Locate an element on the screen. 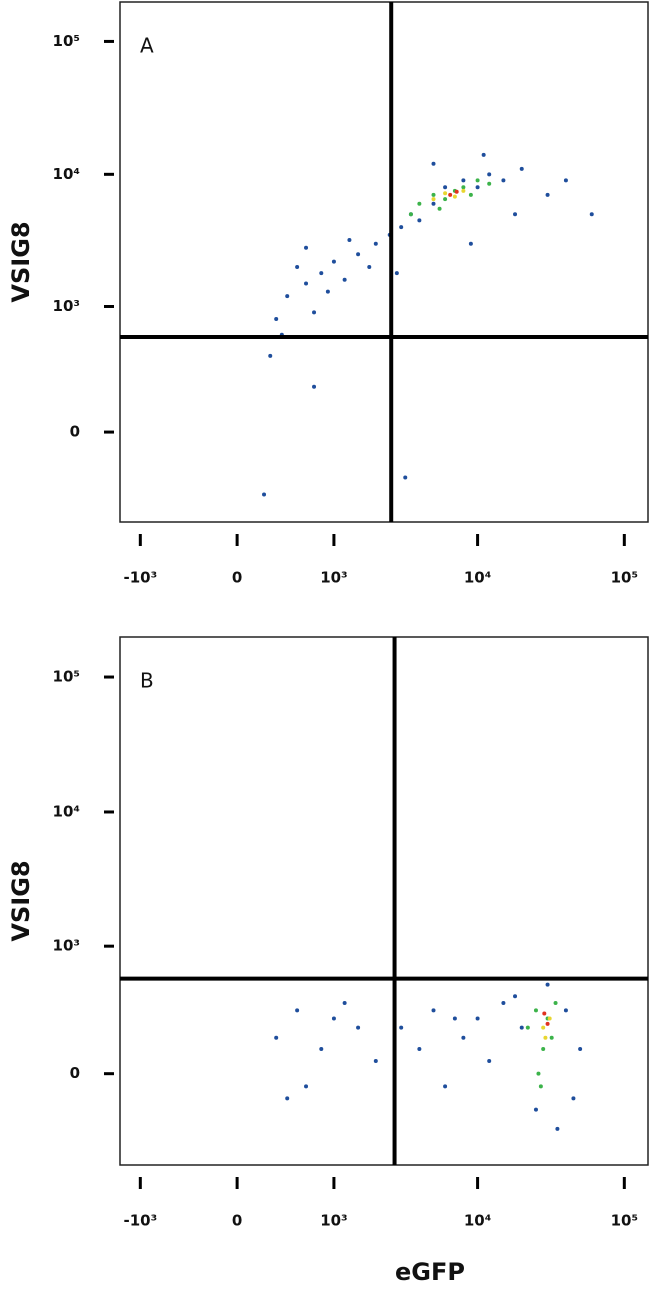 This screenshot has width=650, height=1291. x-axis-label: eGFP is located at coordinates (430, 1272).